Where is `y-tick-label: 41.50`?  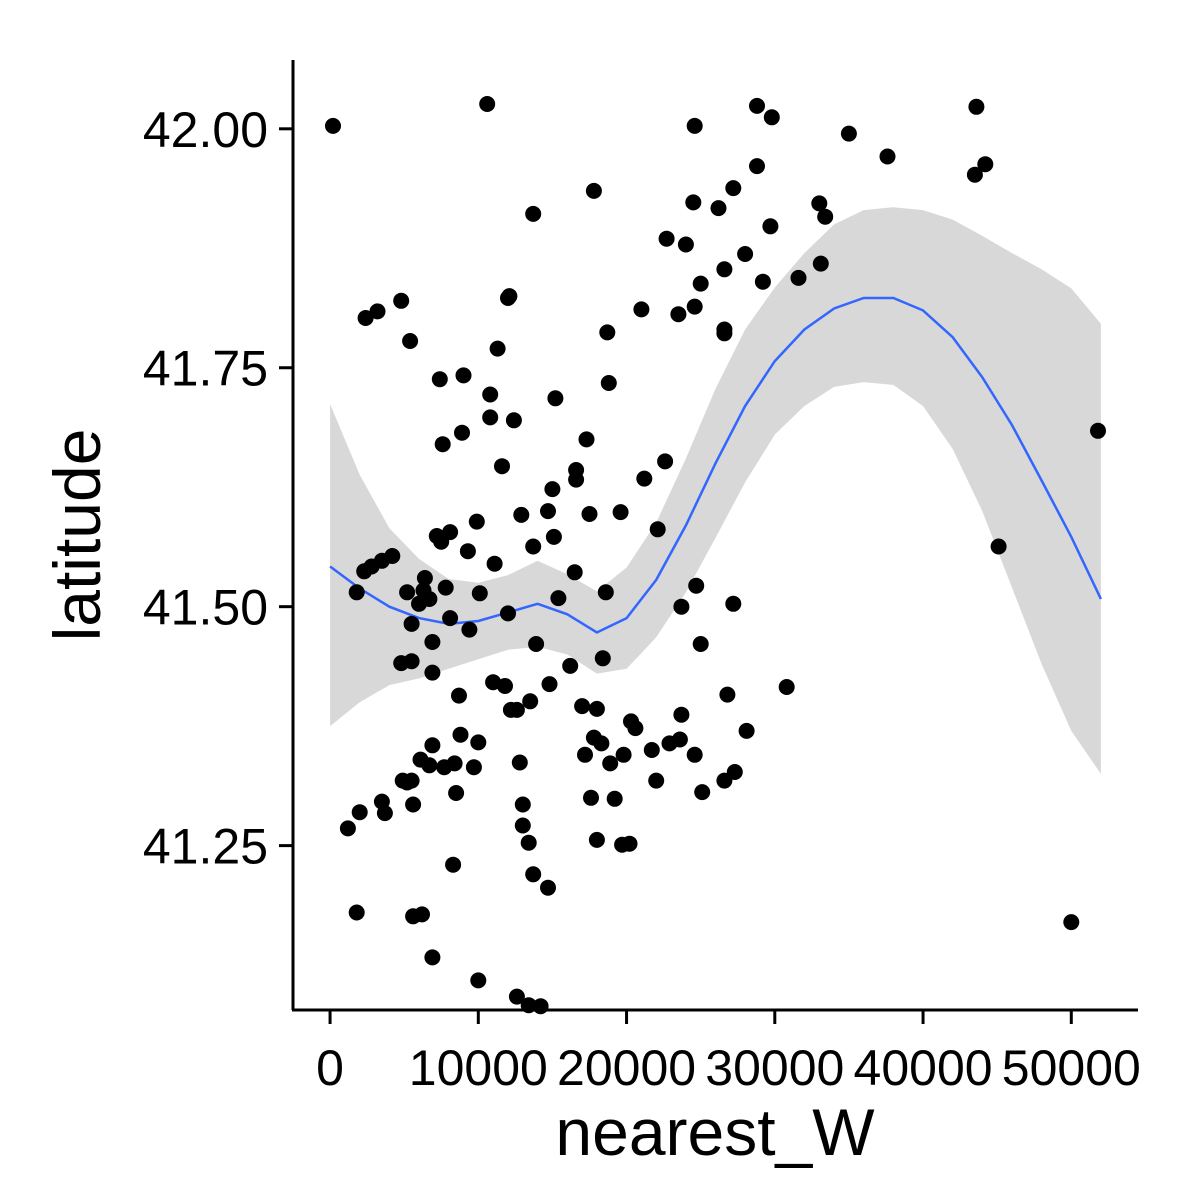 y-tick-label: 41.50 is located at coordinates (205, 608).